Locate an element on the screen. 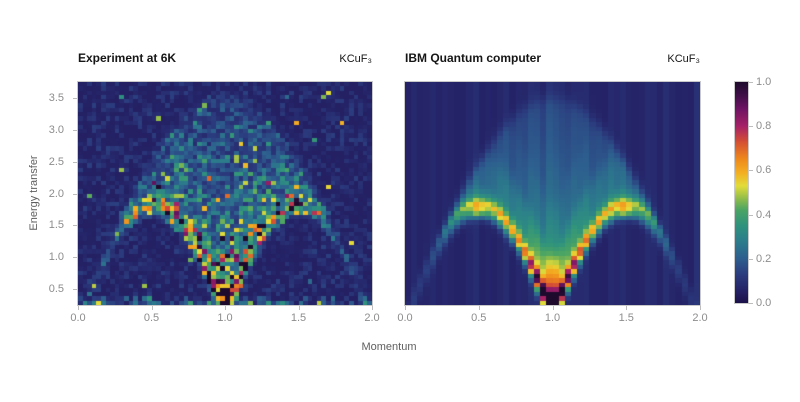 The image size is (800, 402). y-tick-label: 3.0 is located at coordinates (56, 129).